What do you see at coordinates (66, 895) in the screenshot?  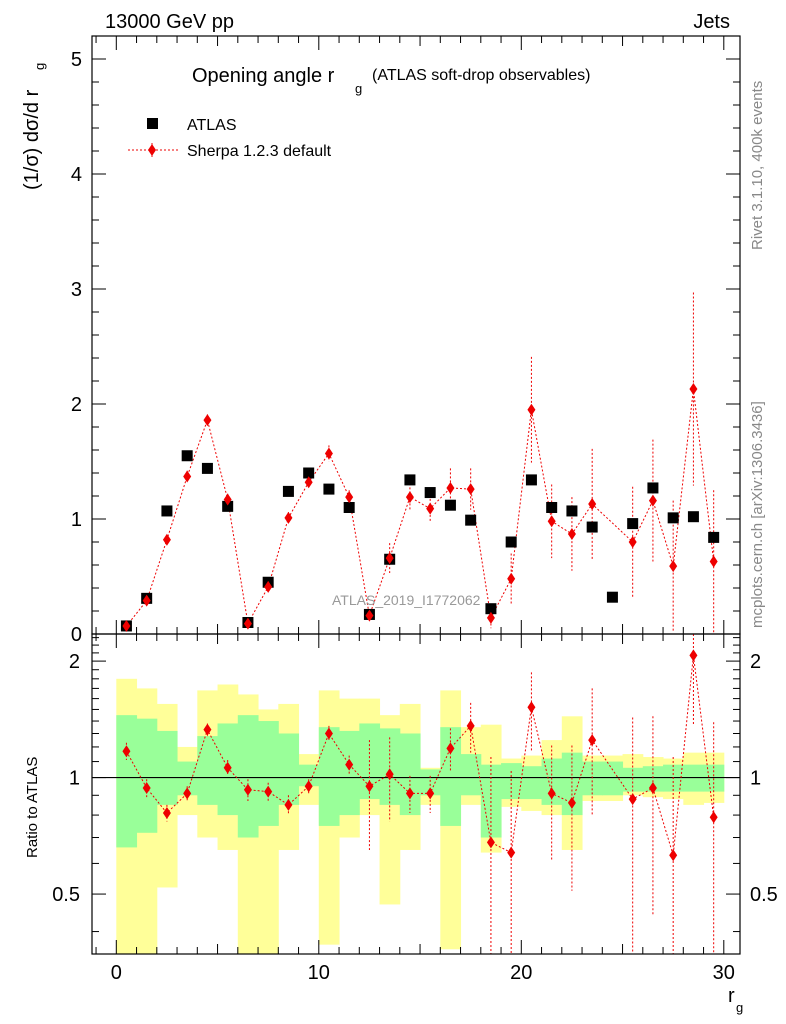 I see `ratio-y-tick-label: 0.5` at bounding box center [66, 895].